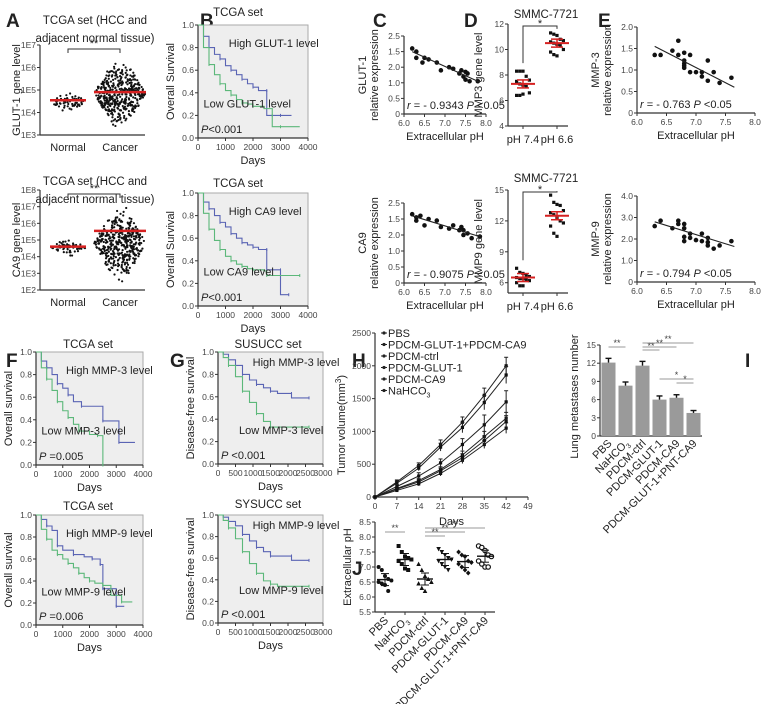  What do you see at coordinates (693, 424) in the screenshot?
I see `bar` at bounding box center [693, 424].